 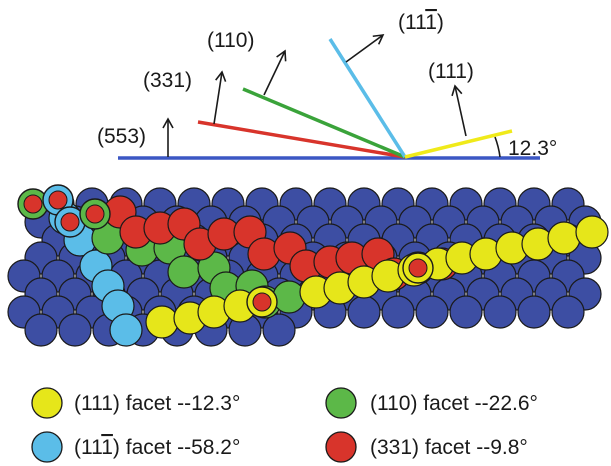 What do you see at coordinates (449, 447) in the screenshot?
I see `legend-label-331: (331) facet --9.8°` at bounding box center [449, 447].